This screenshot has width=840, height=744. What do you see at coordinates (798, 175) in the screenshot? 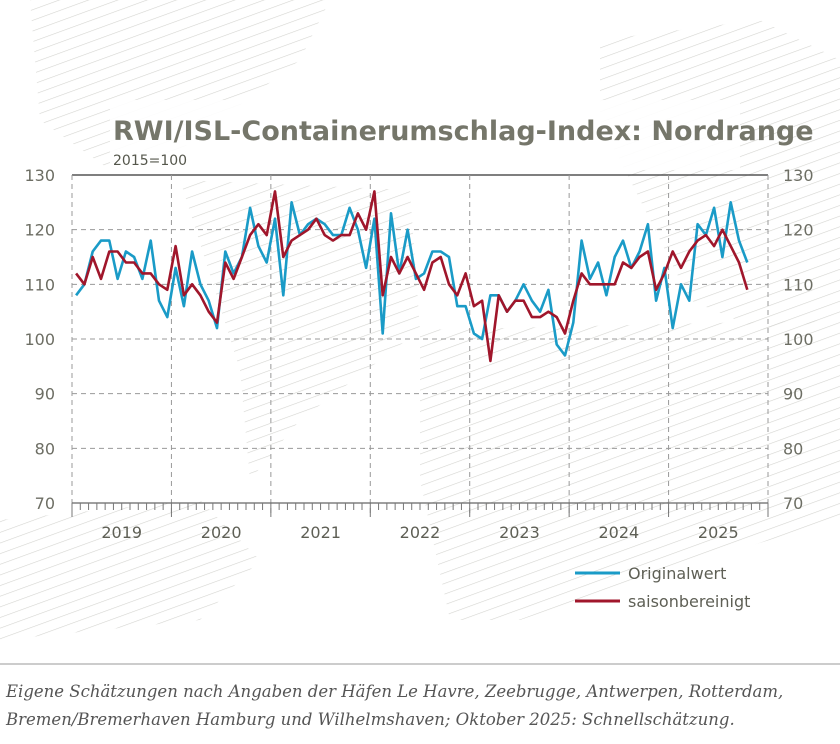
I see `y-tick-label-right: 130` at bounding box center [798, 175].